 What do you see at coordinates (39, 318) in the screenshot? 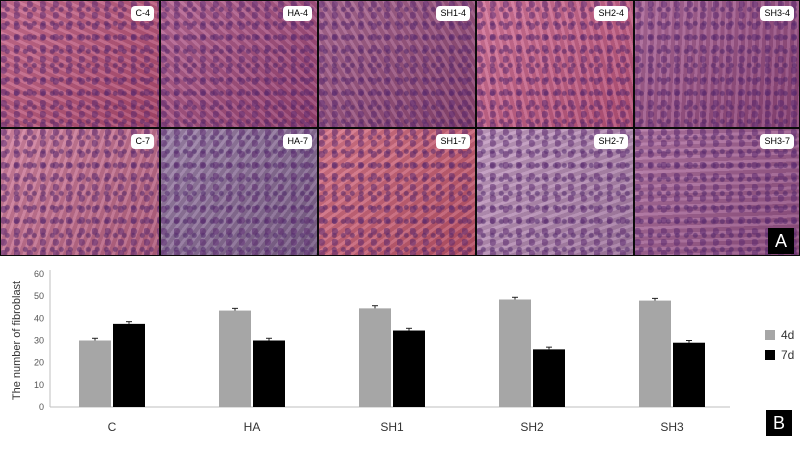
I see `y-tick-label: 40` at bounding box center [39, 318].